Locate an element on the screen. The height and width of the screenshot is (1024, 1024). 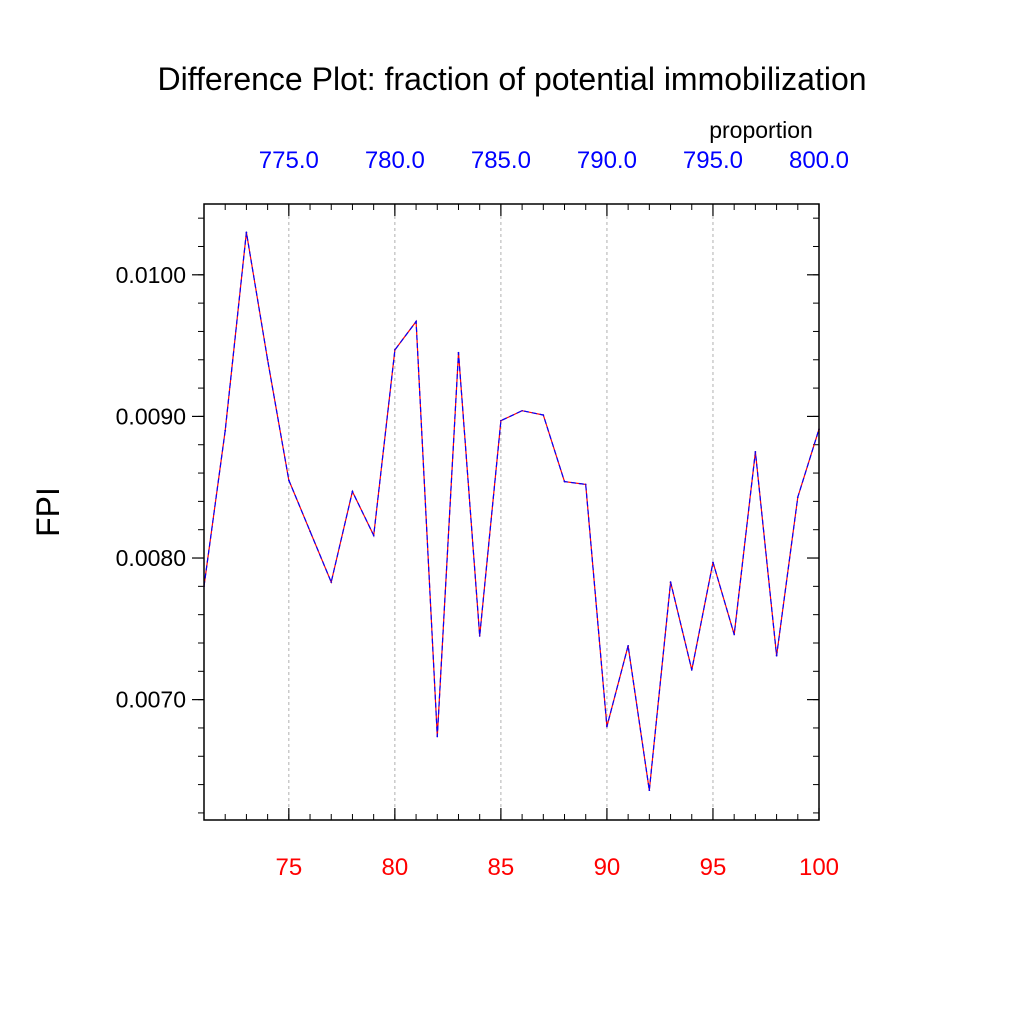
top-tick-label: 780.0 is located at coordinates (395, 160).